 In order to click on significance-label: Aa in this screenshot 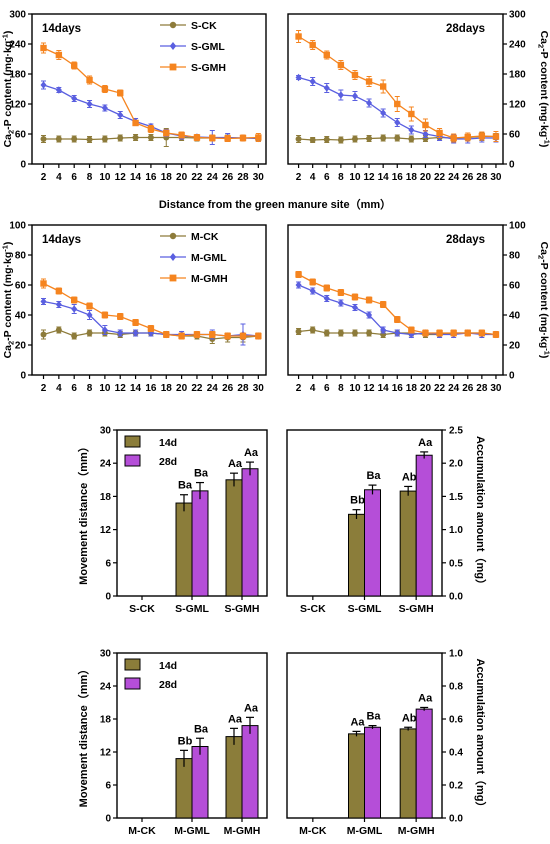, I will do `click(425, 443)`.